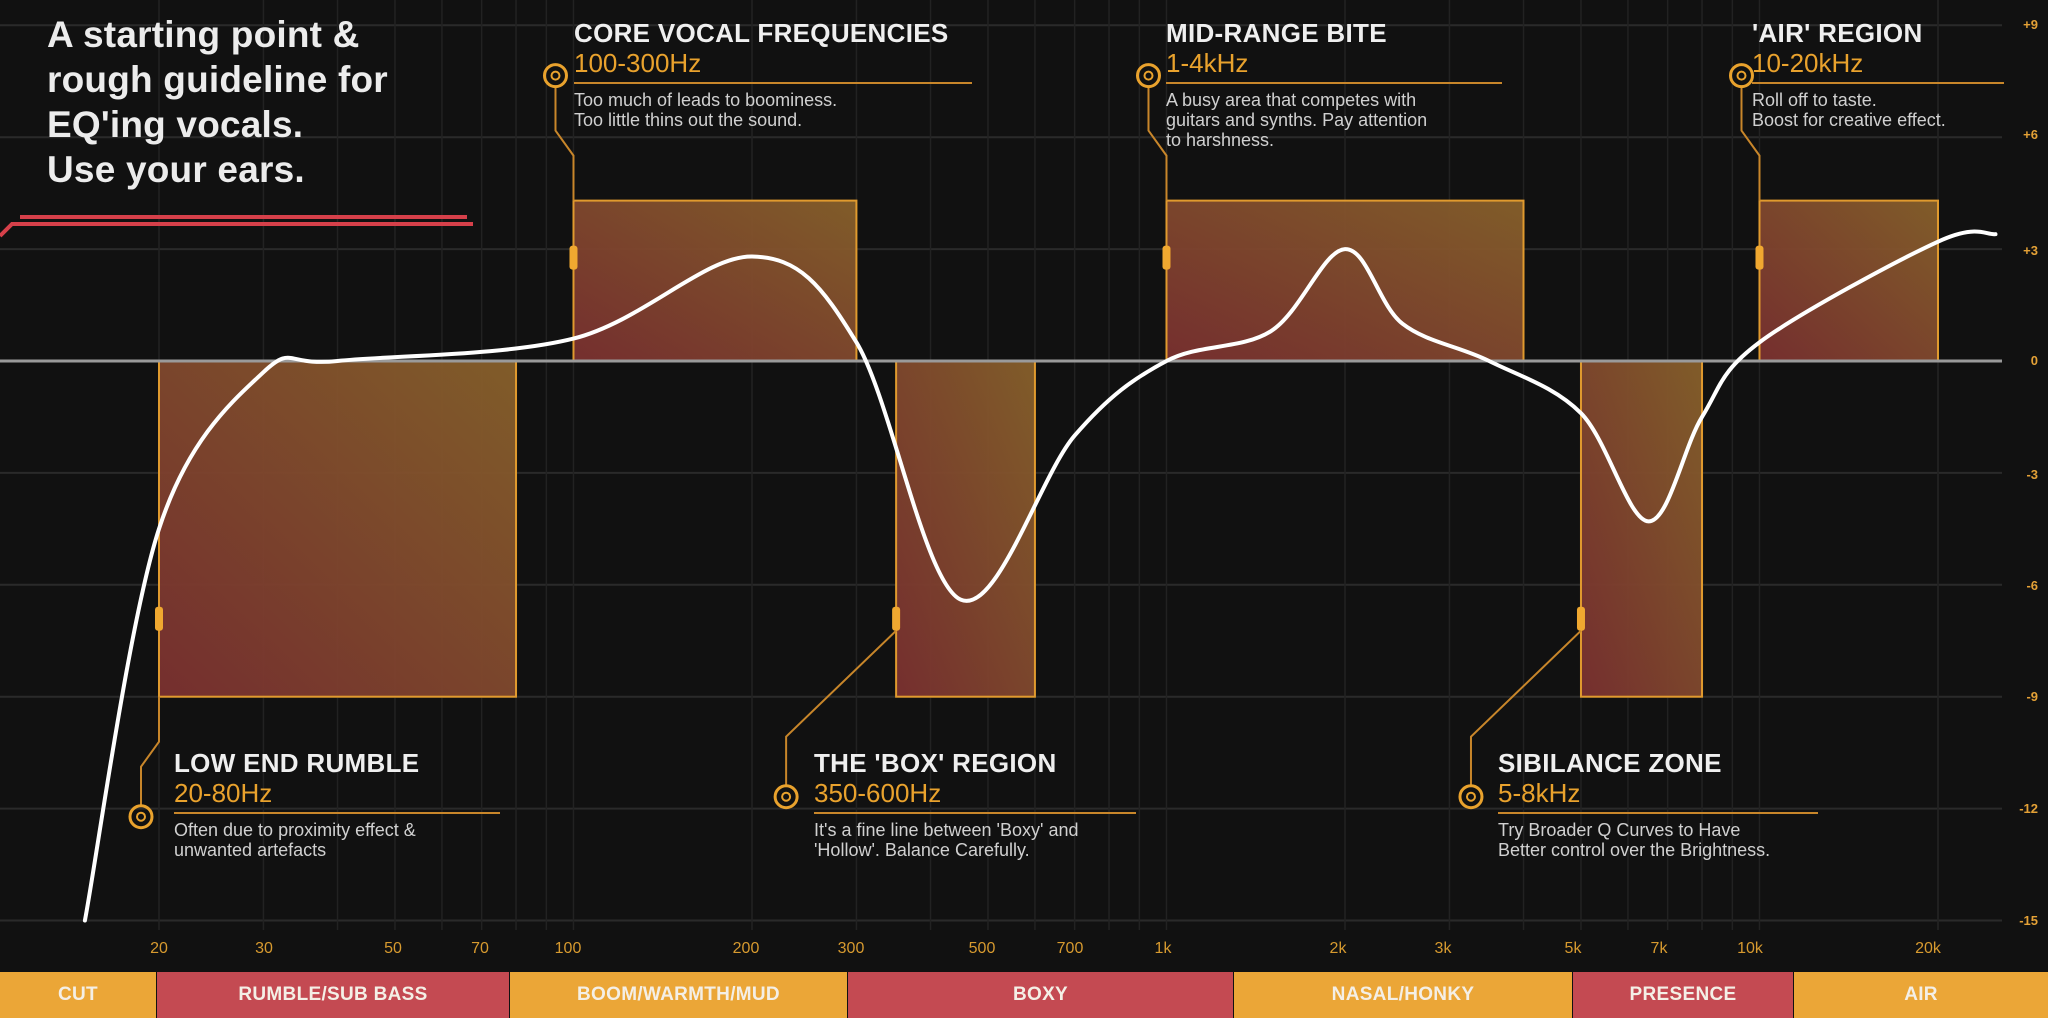 The height and width of the screenshot is (1018, 2048). What do you see at coordinates (2030, 250) in the screenshot?
I see `y-tick: +3` at bounding box center [2030, 250].